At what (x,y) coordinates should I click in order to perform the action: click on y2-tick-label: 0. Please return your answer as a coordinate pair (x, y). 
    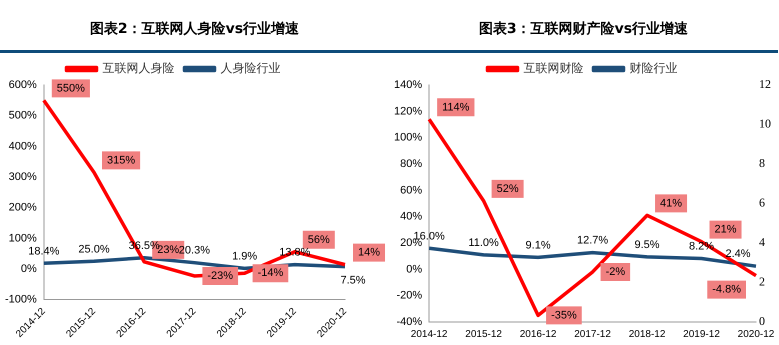
    Looking at the image, I should click on (762, 321).